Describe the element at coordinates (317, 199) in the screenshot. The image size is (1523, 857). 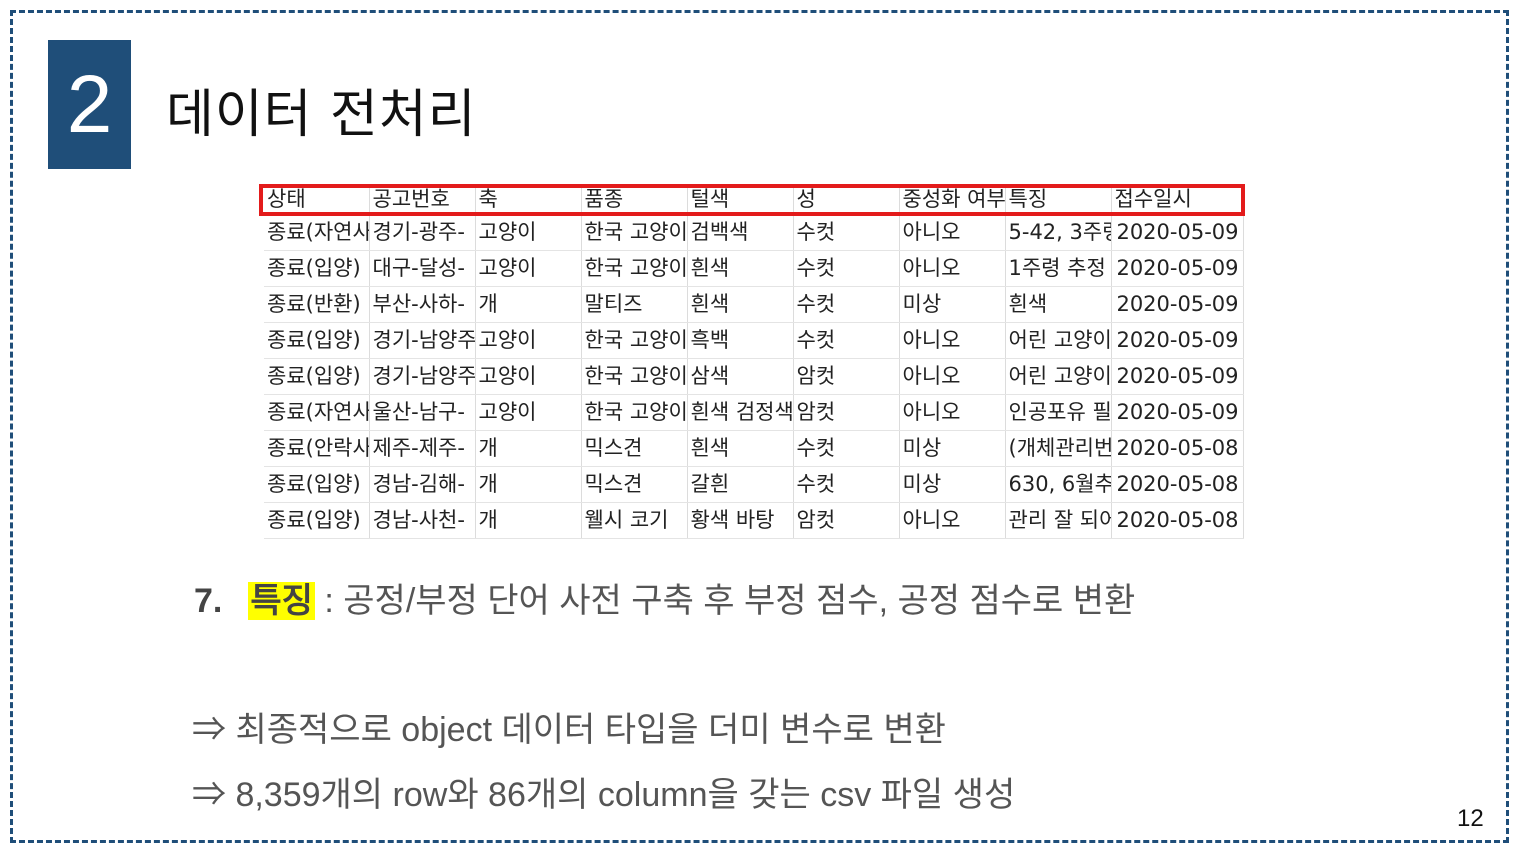
I see `table-header-cell: 상태` at that location.